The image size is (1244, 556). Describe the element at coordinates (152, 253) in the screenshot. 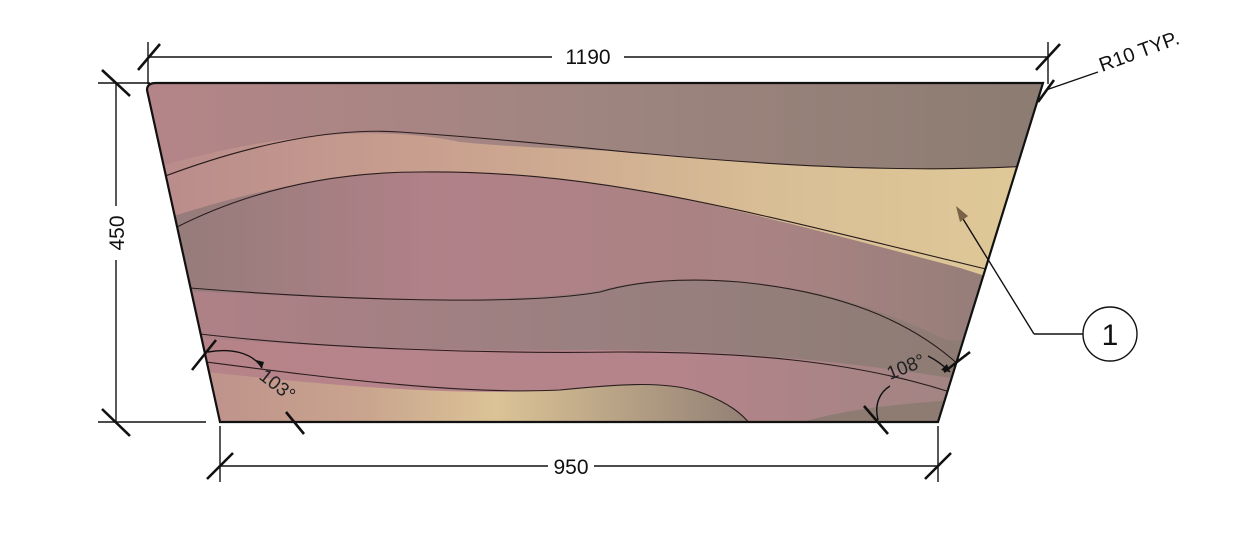

I see `dimension-height: 450` at that location.